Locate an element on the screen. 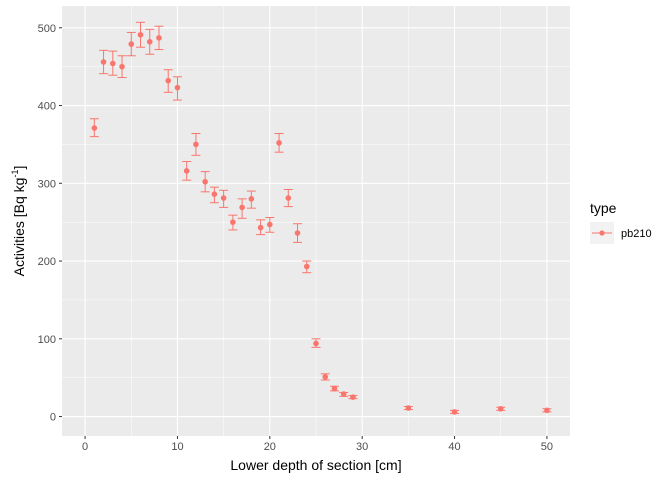 The height and width of the screenshot is (480, 672). y-tick-label: 500 is located at coordinates (47, 29).